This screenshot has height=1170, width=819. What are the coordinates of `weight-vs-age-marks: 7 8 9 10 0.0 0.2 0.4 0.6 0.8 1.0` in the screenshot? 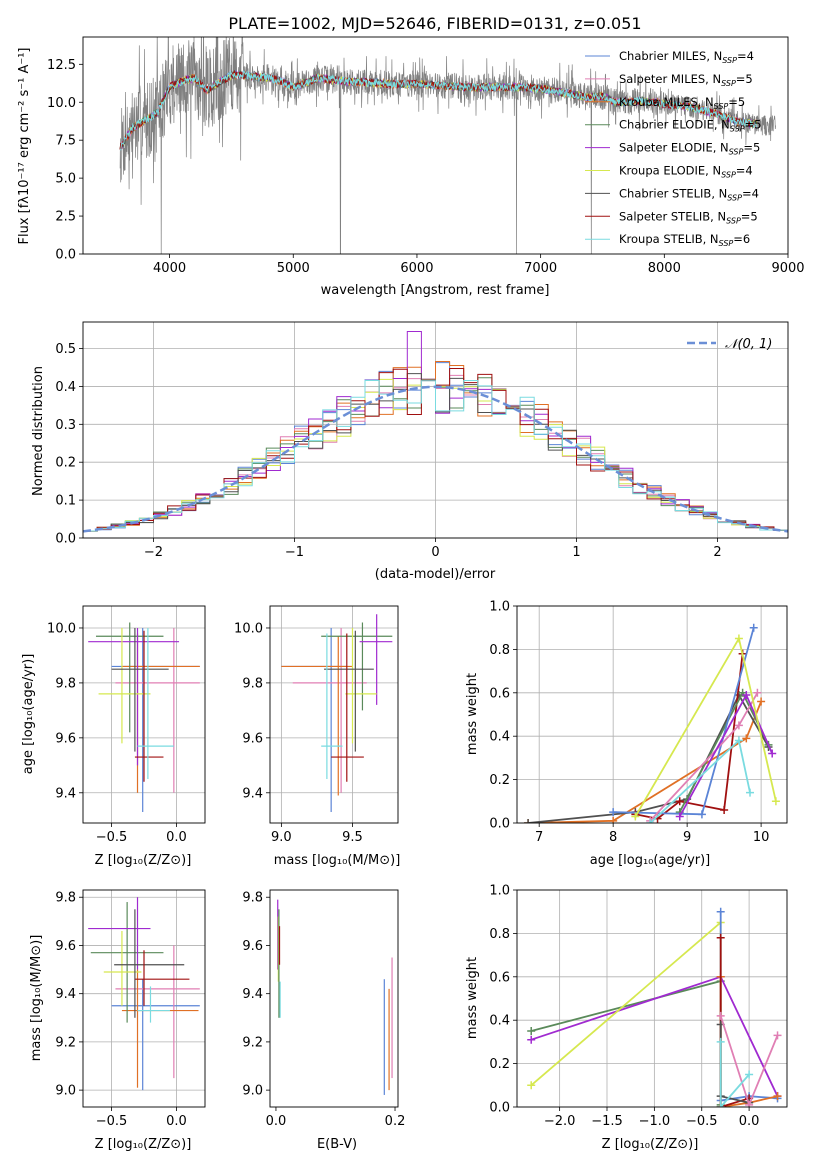 It's located at (638, 722).